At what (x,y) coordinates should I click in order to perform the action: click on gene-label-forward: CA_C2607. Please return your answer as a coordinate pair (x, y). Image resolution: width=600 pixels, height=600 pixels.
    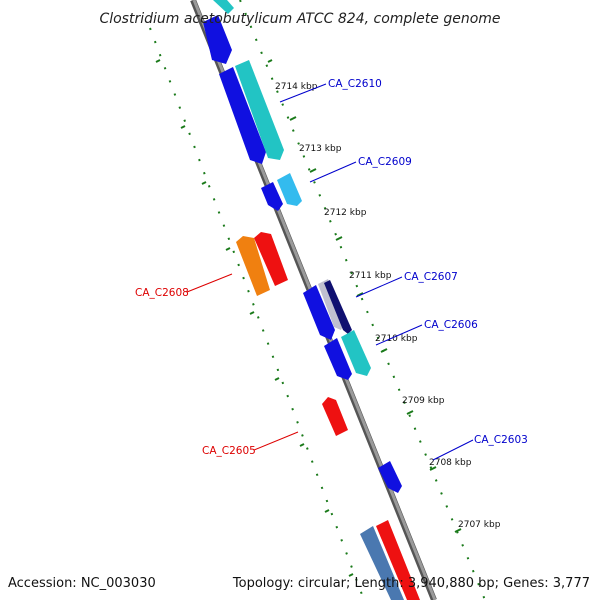
    Looking at the image, I should click on (431, 277).